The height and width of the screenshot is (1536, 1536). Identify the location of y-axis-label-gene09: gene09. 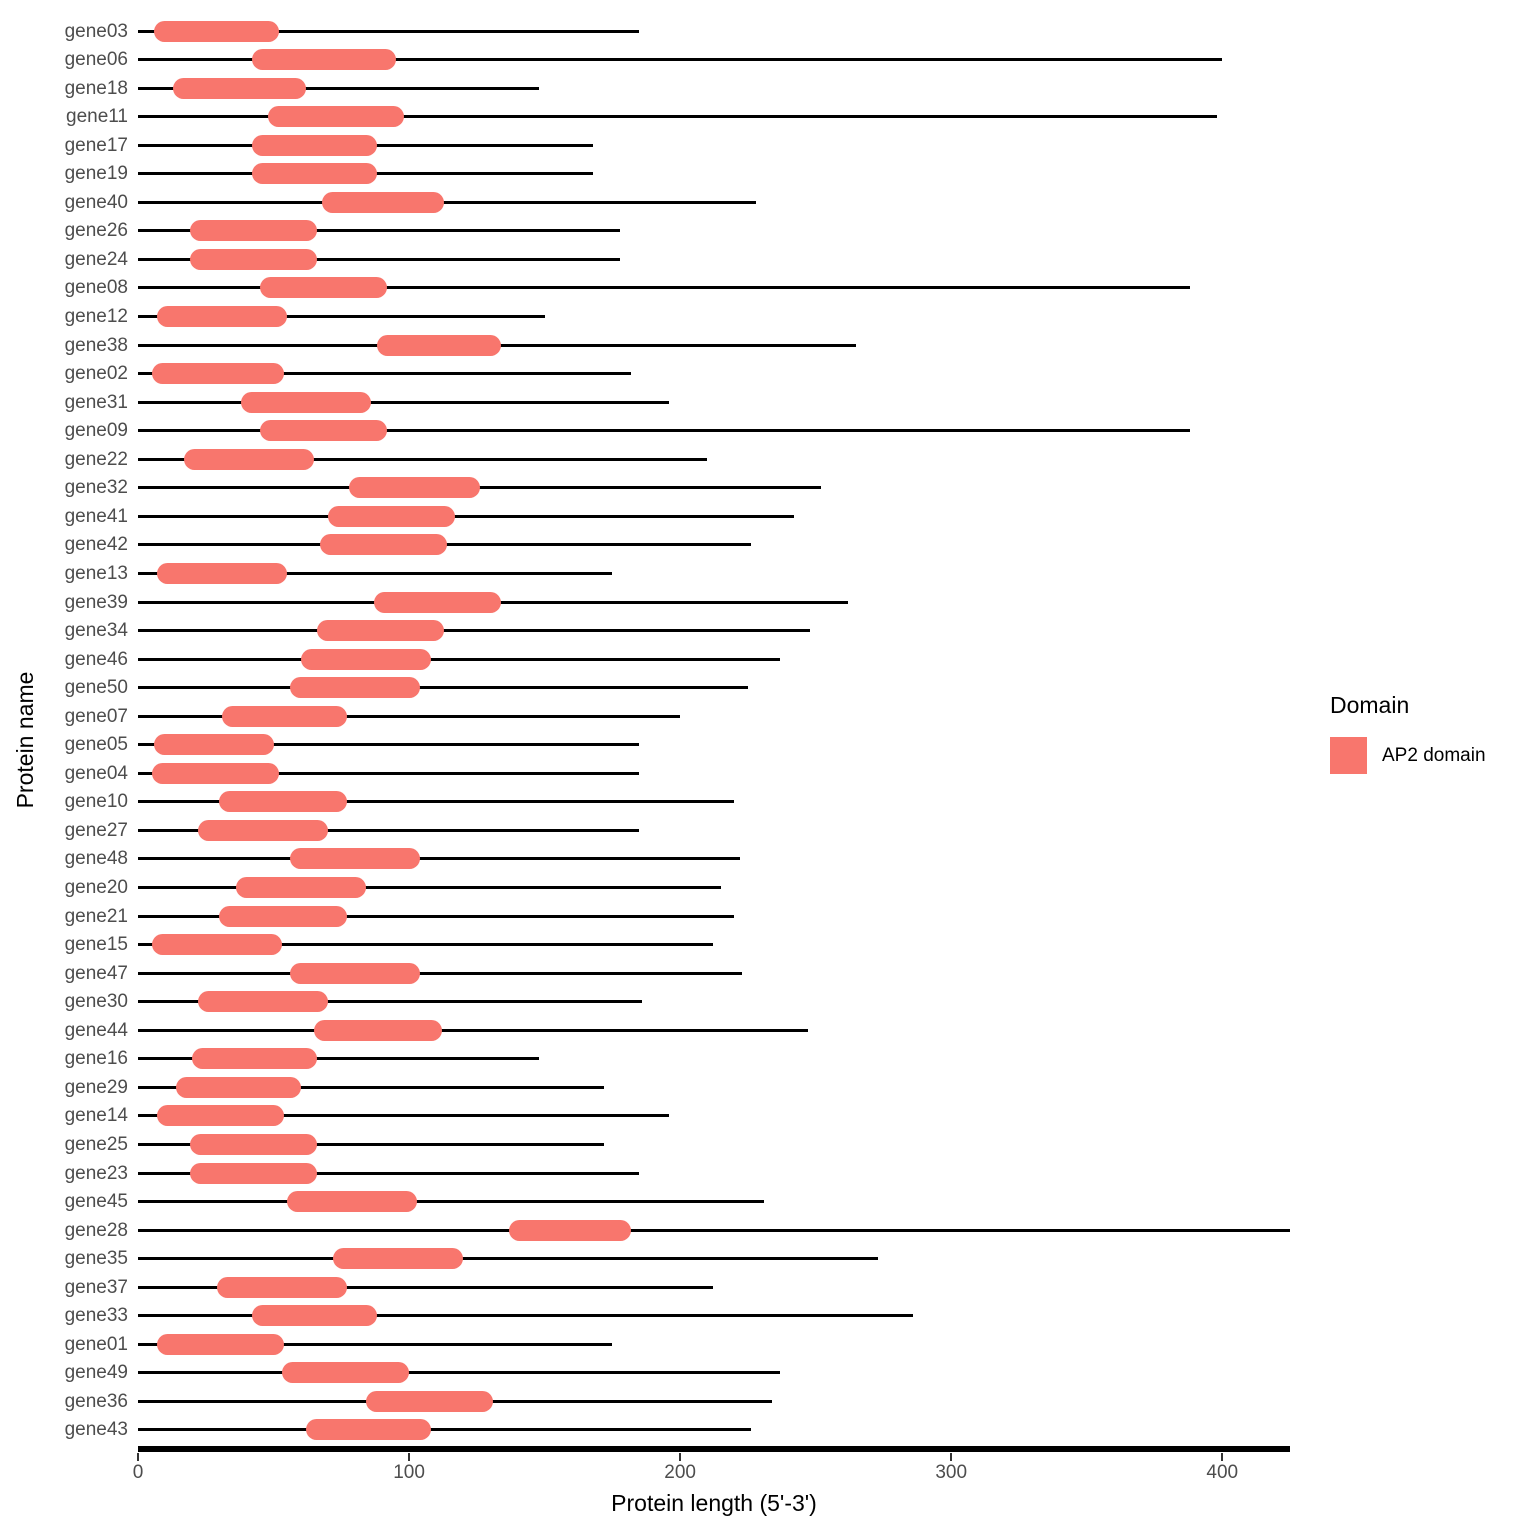
(96, 431).